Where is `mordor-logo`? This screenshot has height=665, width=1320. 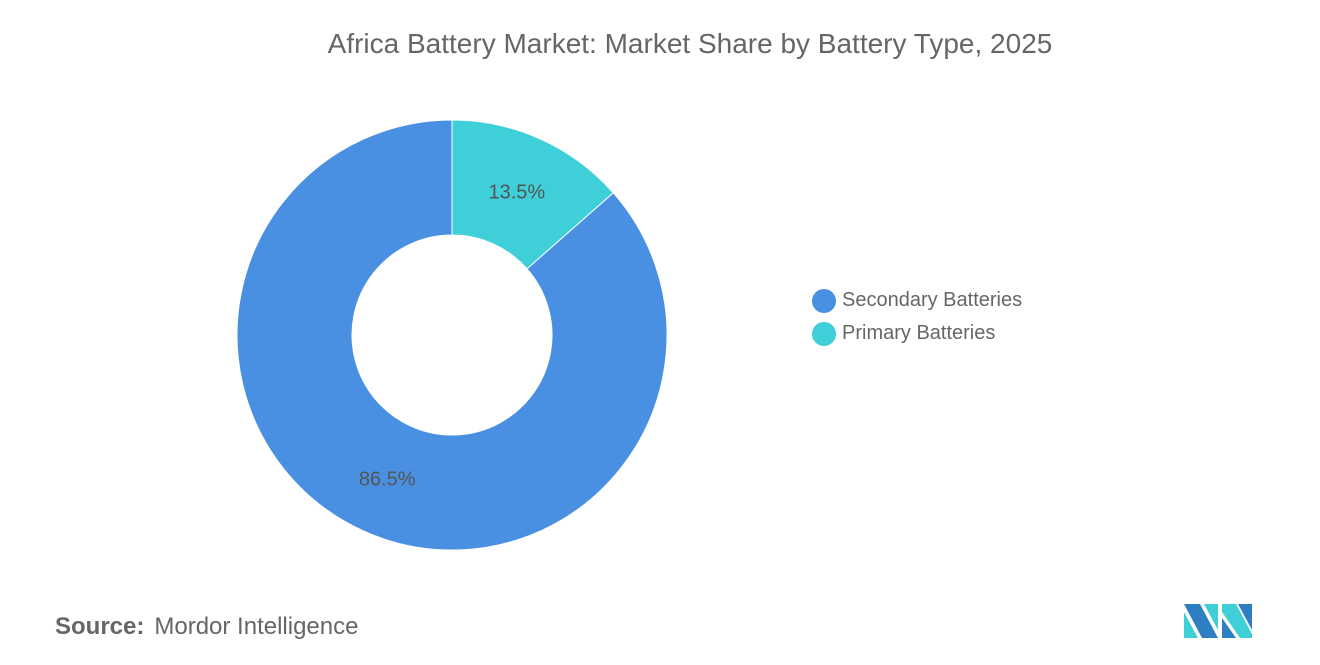
mordor-logo is located at coordinates (1218, 621).